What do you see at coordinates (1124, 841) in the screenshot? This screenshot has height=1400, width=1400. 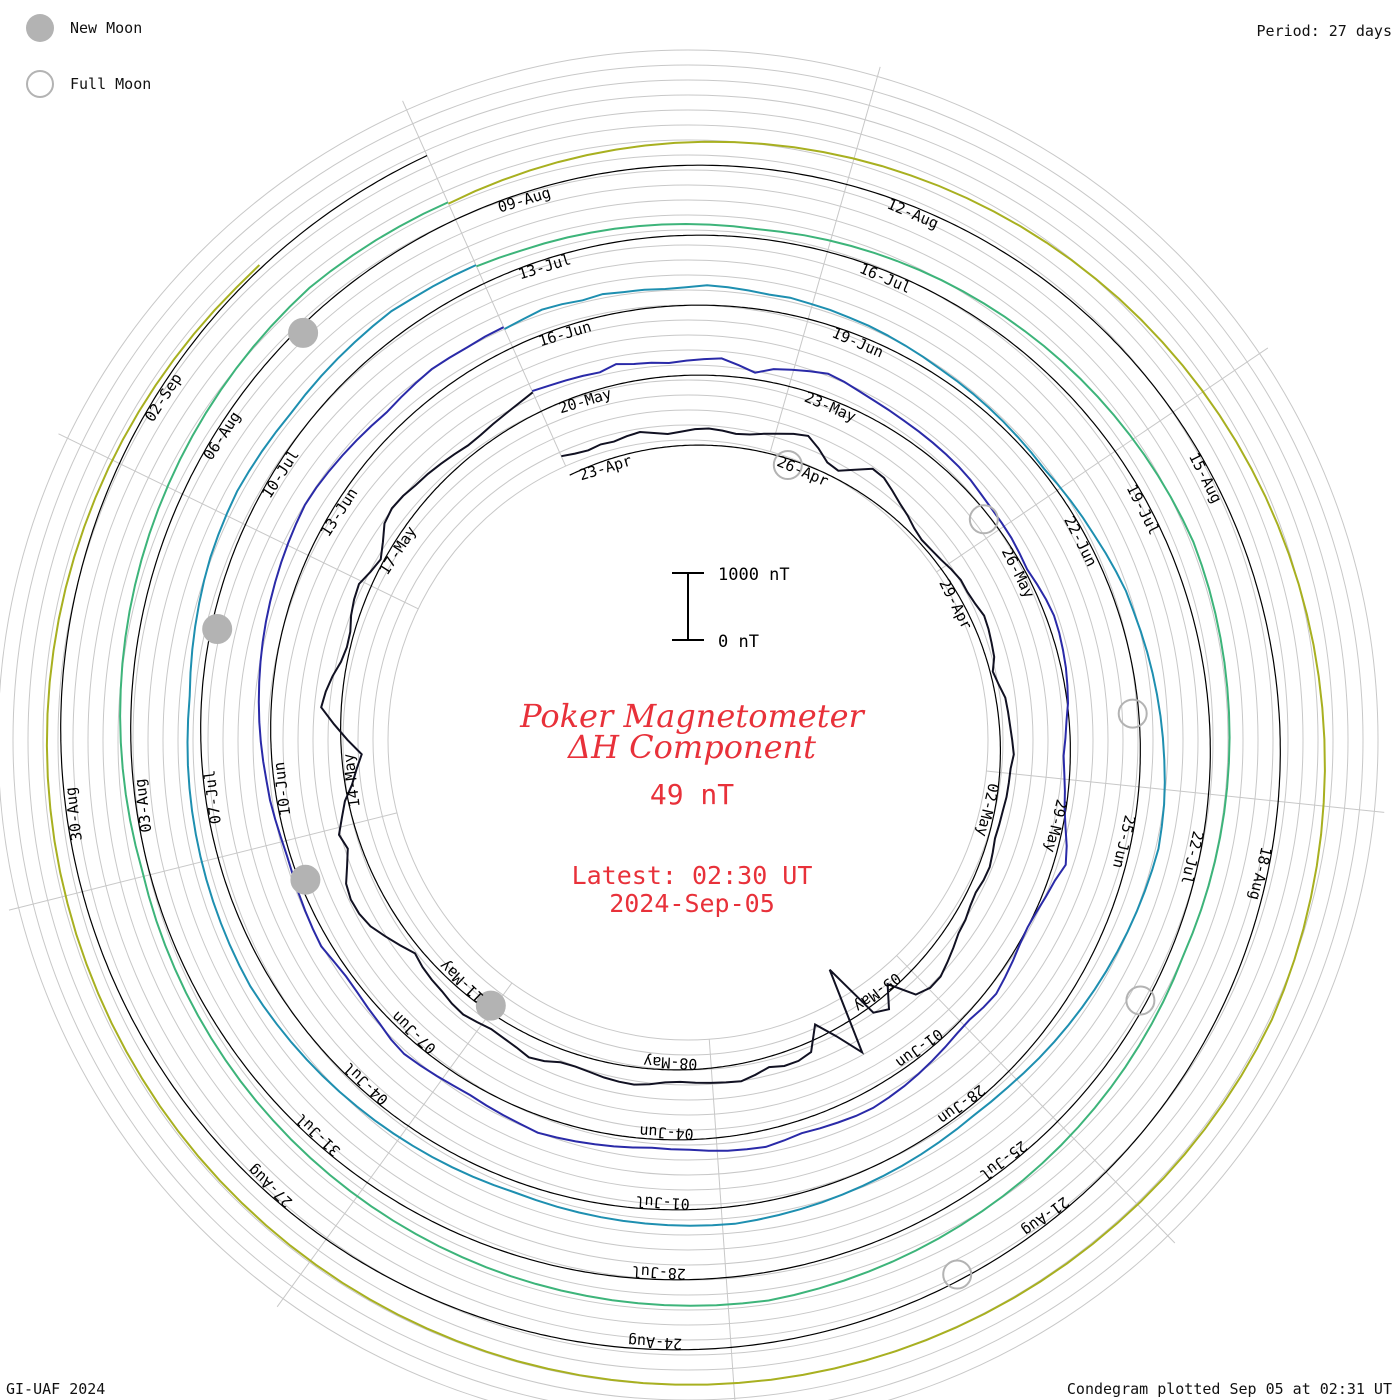 I see `date-label: 25-Jun` at bounding box center [1124, 841].